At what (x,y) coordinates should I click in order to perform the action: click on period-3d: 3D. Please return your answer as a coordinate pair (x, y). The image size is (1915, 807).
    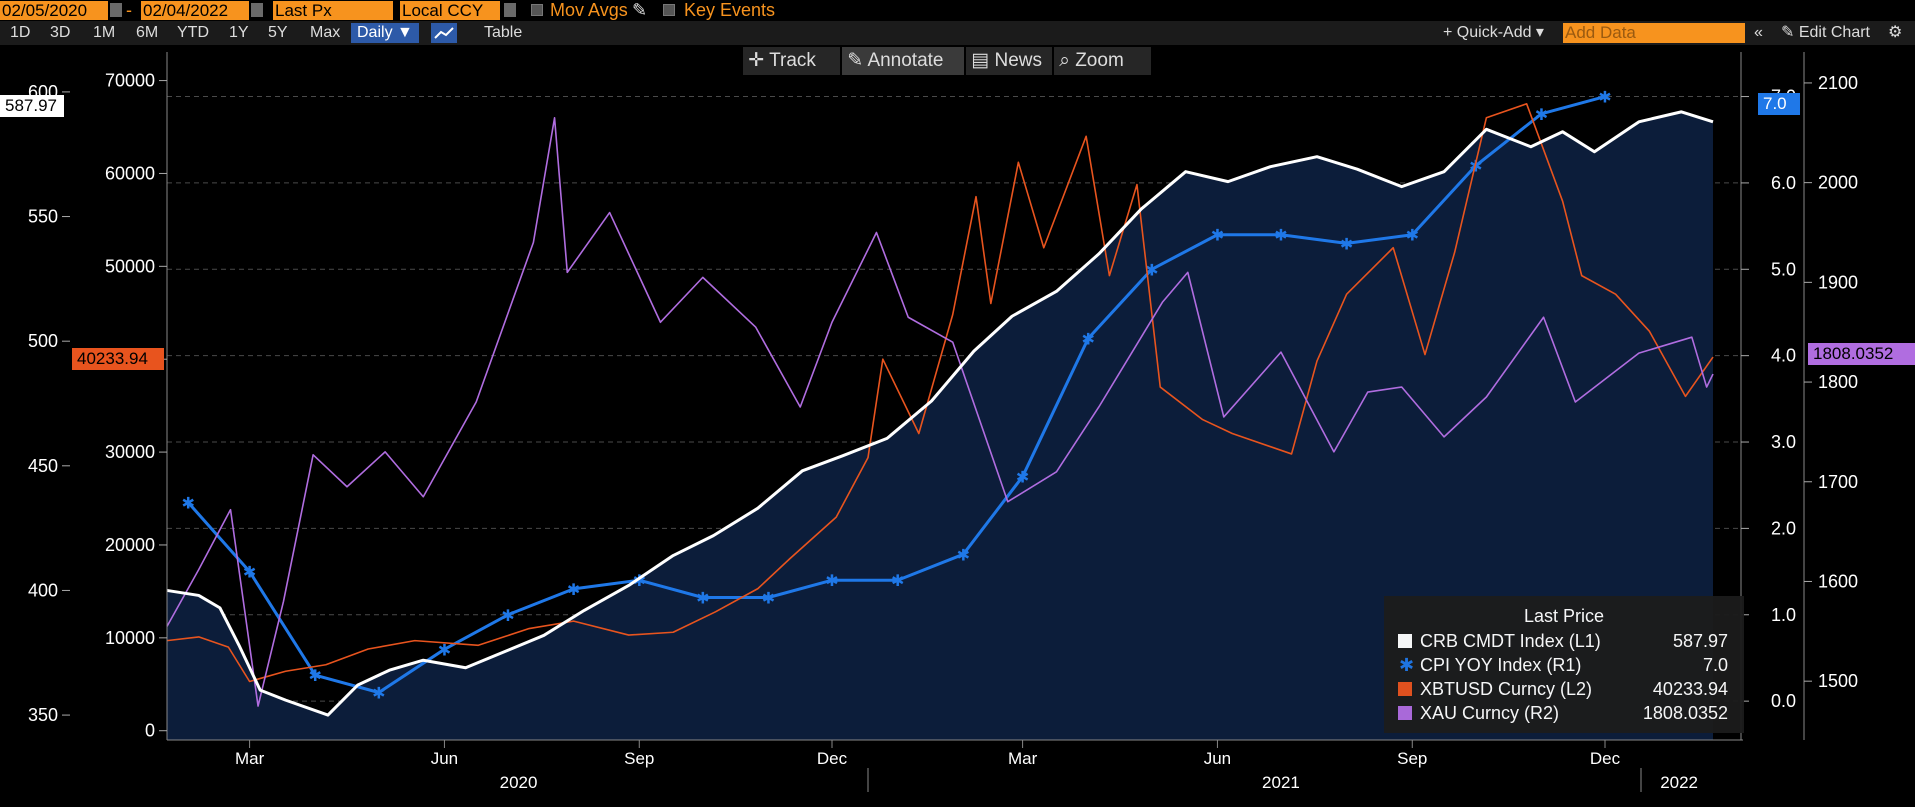
    Looking at the image, I should click on (60, 32).